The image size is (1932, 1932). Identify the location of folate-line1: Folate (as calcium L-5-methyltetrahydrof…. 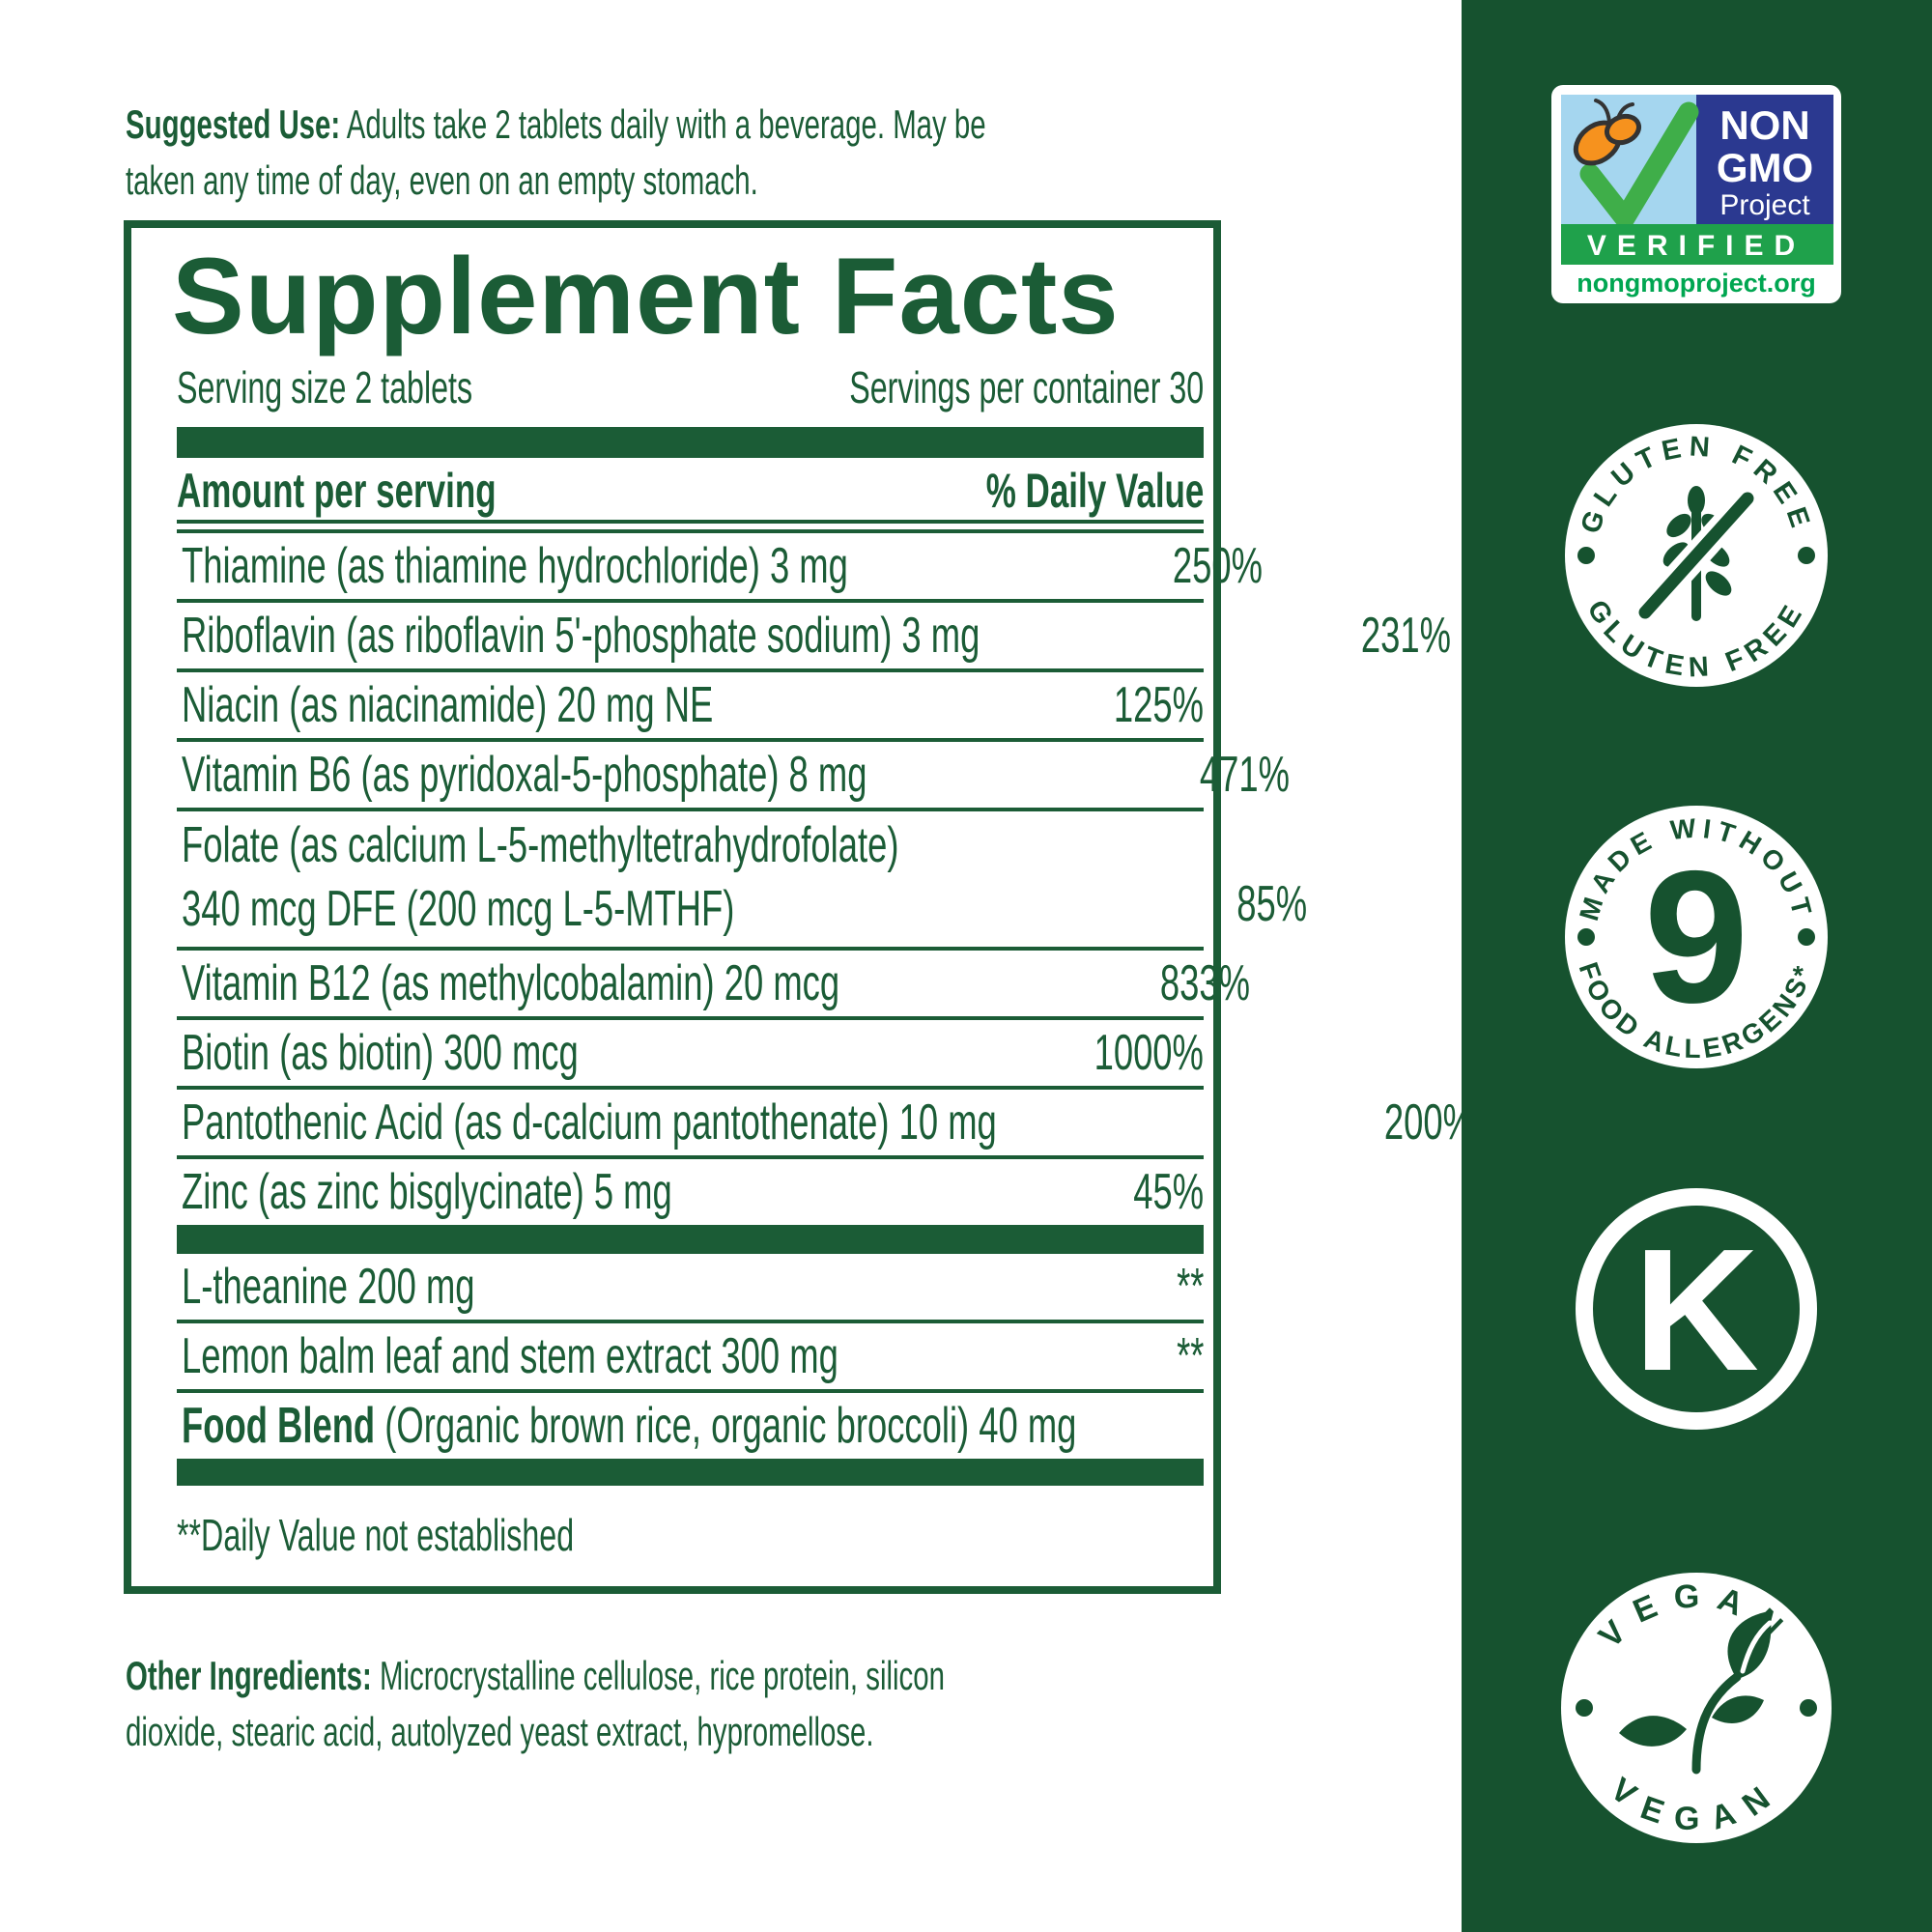
(540, 845).